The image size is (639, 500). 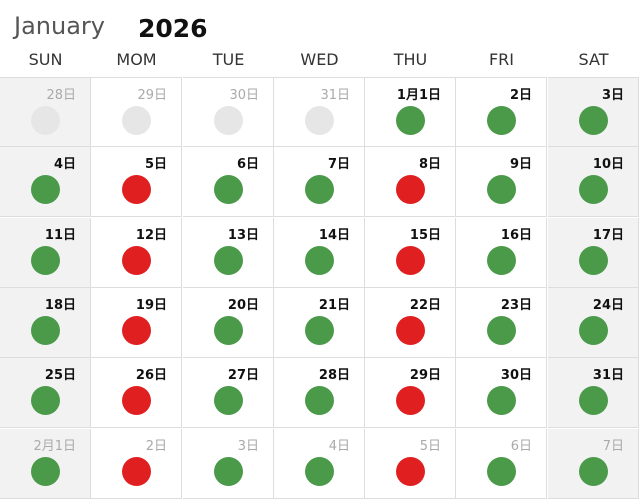 I want to click on day-cell: 23日, so click(x=501, y=322).